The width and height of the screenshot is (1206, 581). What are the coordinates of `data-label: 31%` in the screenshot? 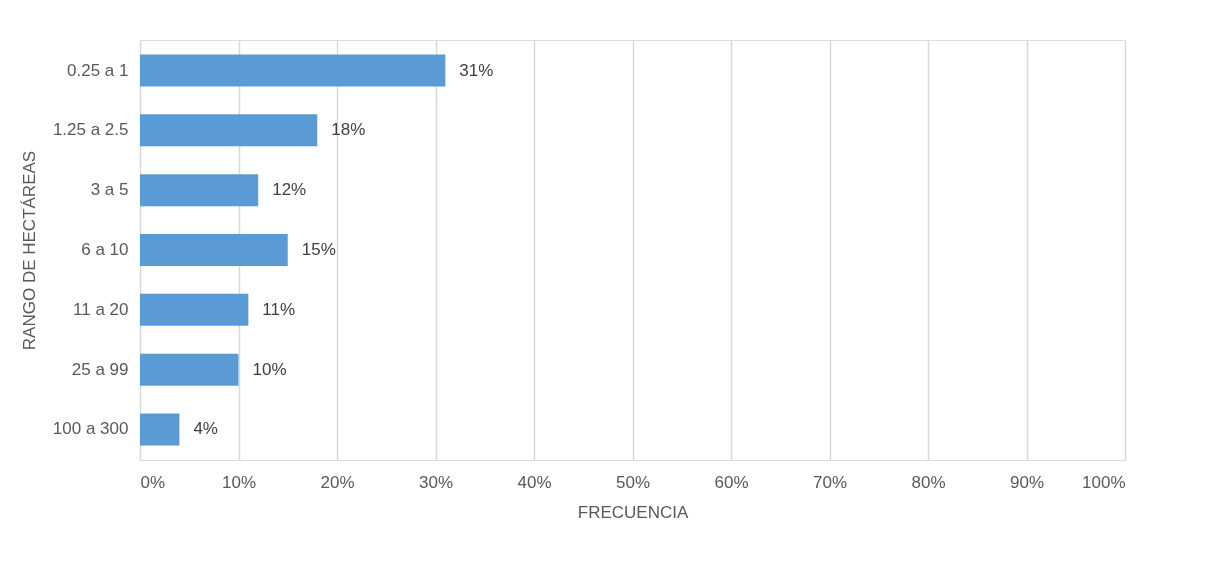 It's located at (476, 70).